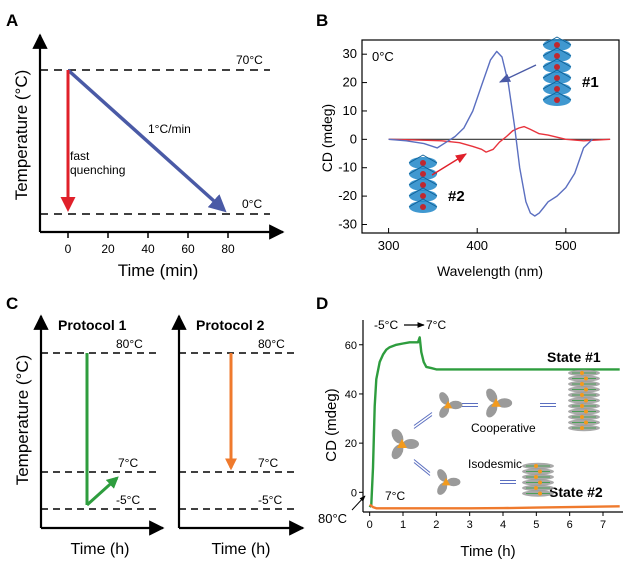 This screenshot has height=566, width=629. I want to click on c2-x-label: Time (h), so click(241, 549).